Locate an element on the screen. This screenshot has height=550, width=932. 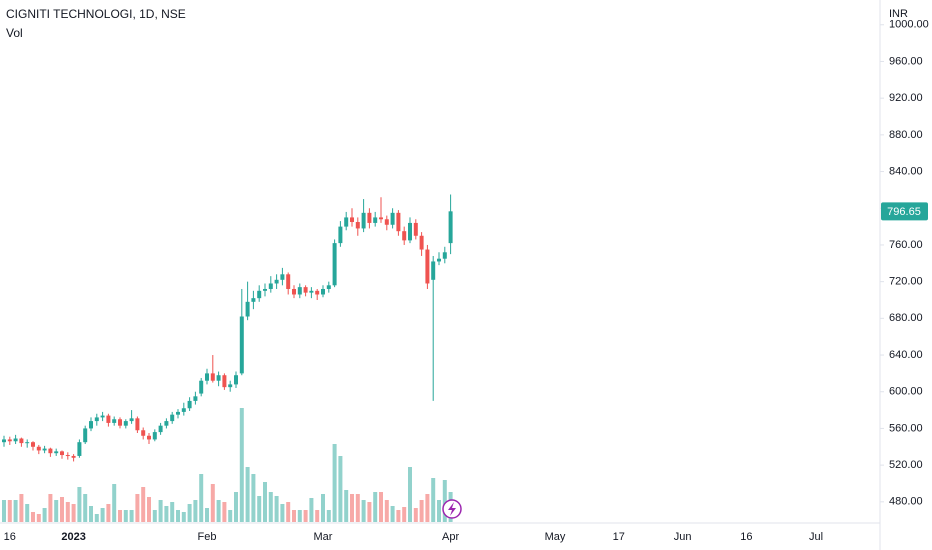
alert-bolt is located at coordinates (452, 509).